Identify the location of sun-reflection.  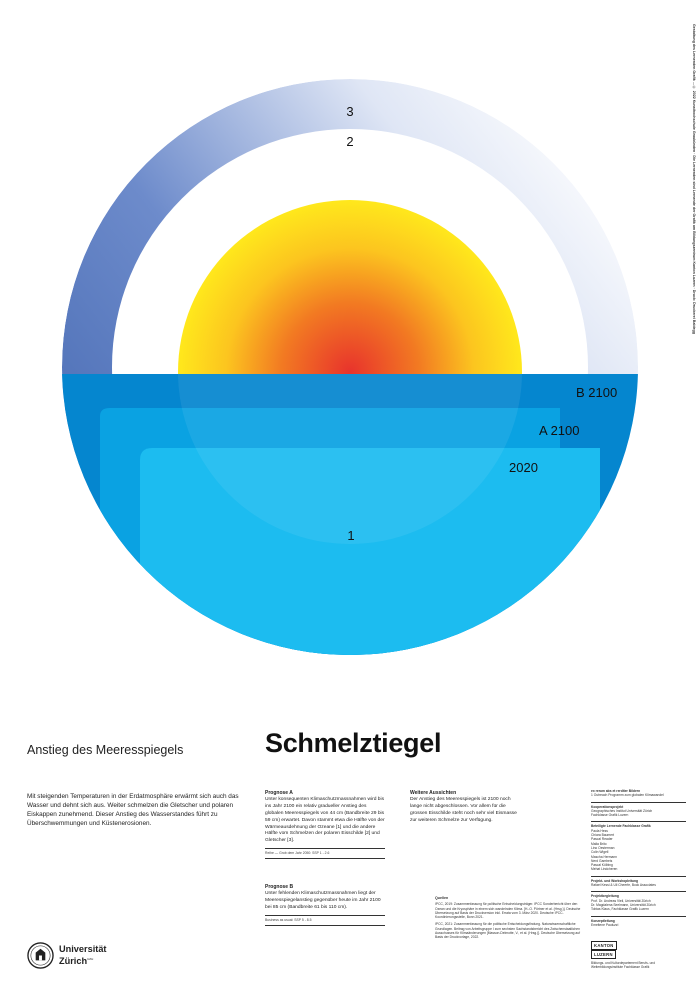
(350, 459).